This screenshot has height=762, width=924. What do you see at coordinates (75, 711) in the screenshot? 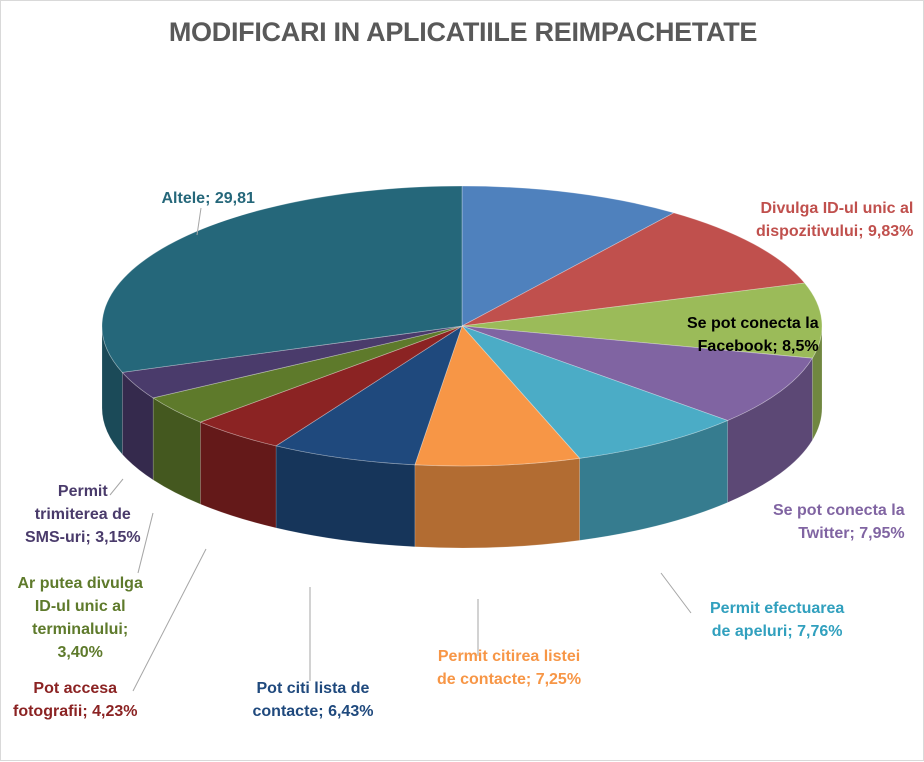
I see `data-label-line: fotografii; 4,23%` at bounding box center [75, 711].